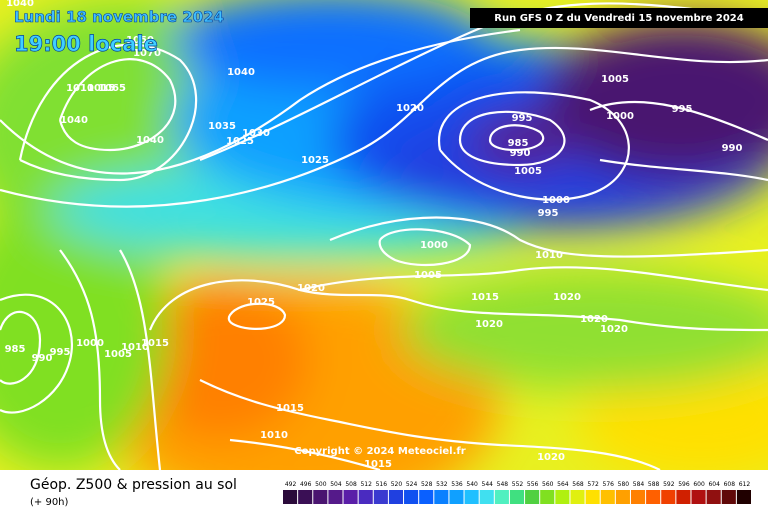 Image resolution: width=768 pixels, height=512 pixels. I want to click on legend-label: 580, so click(624, 484).